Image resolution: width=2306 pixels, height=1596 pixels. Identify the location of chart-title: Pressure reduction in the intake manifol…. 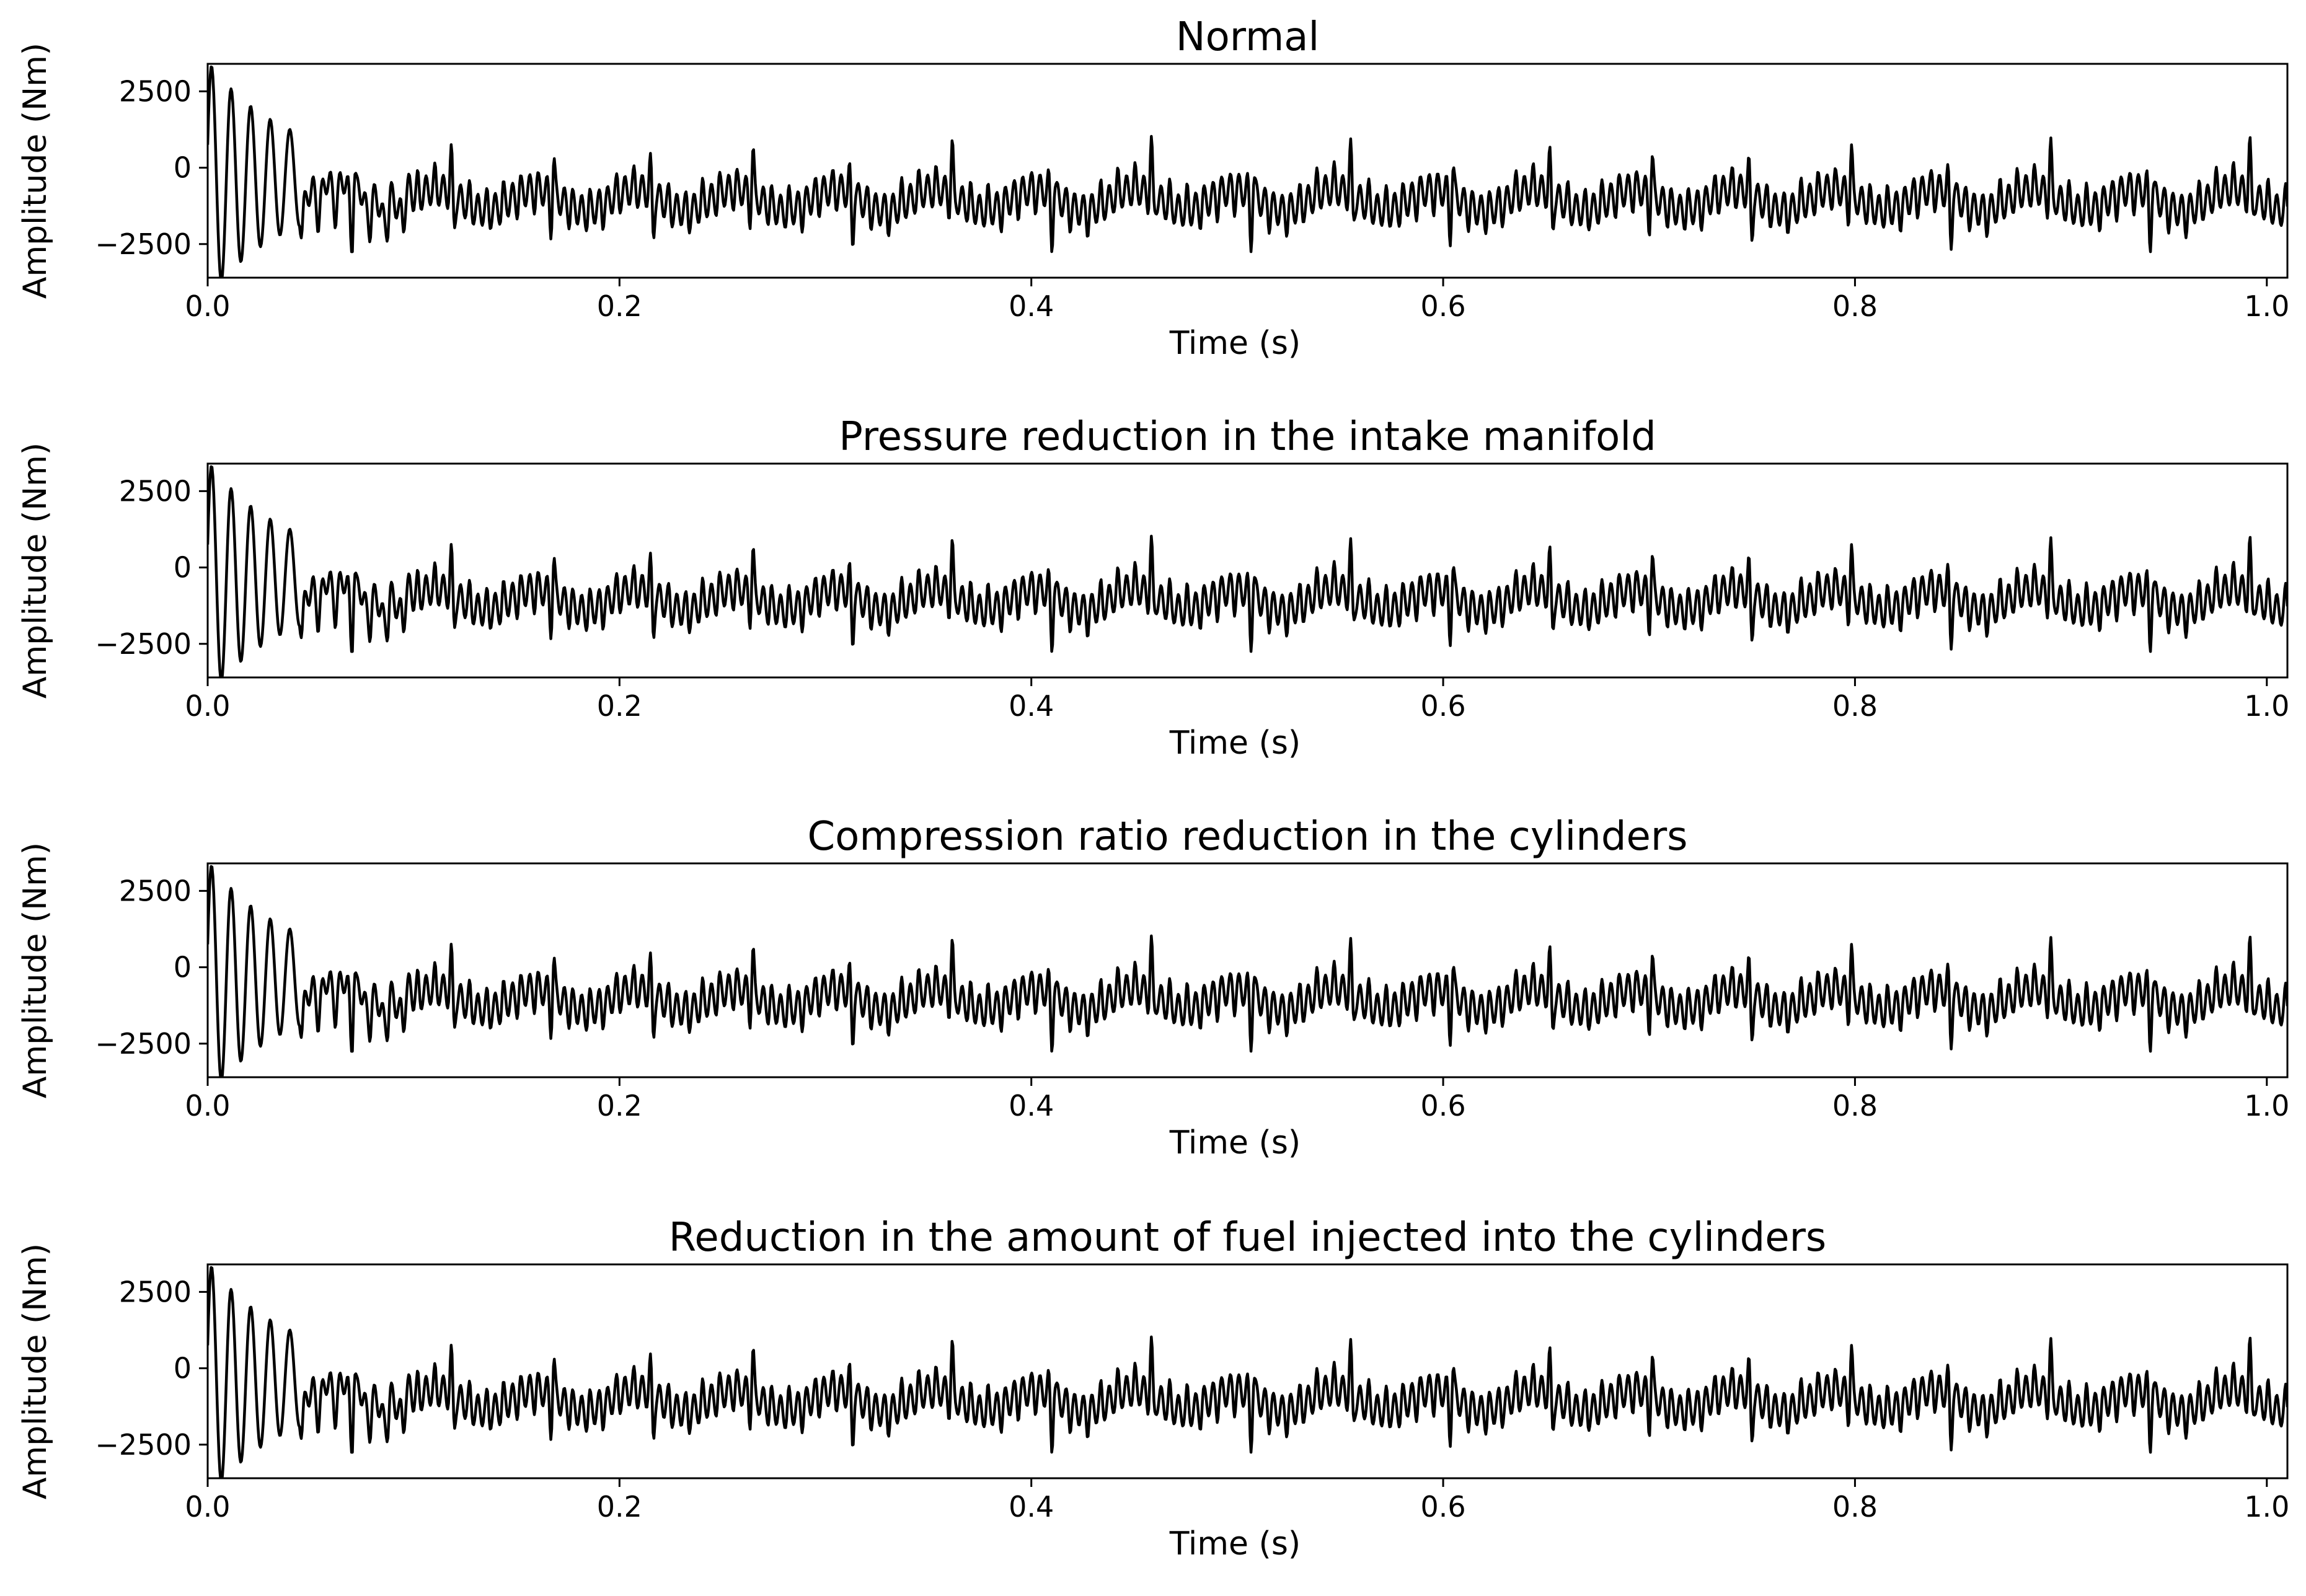
(1247, 437).